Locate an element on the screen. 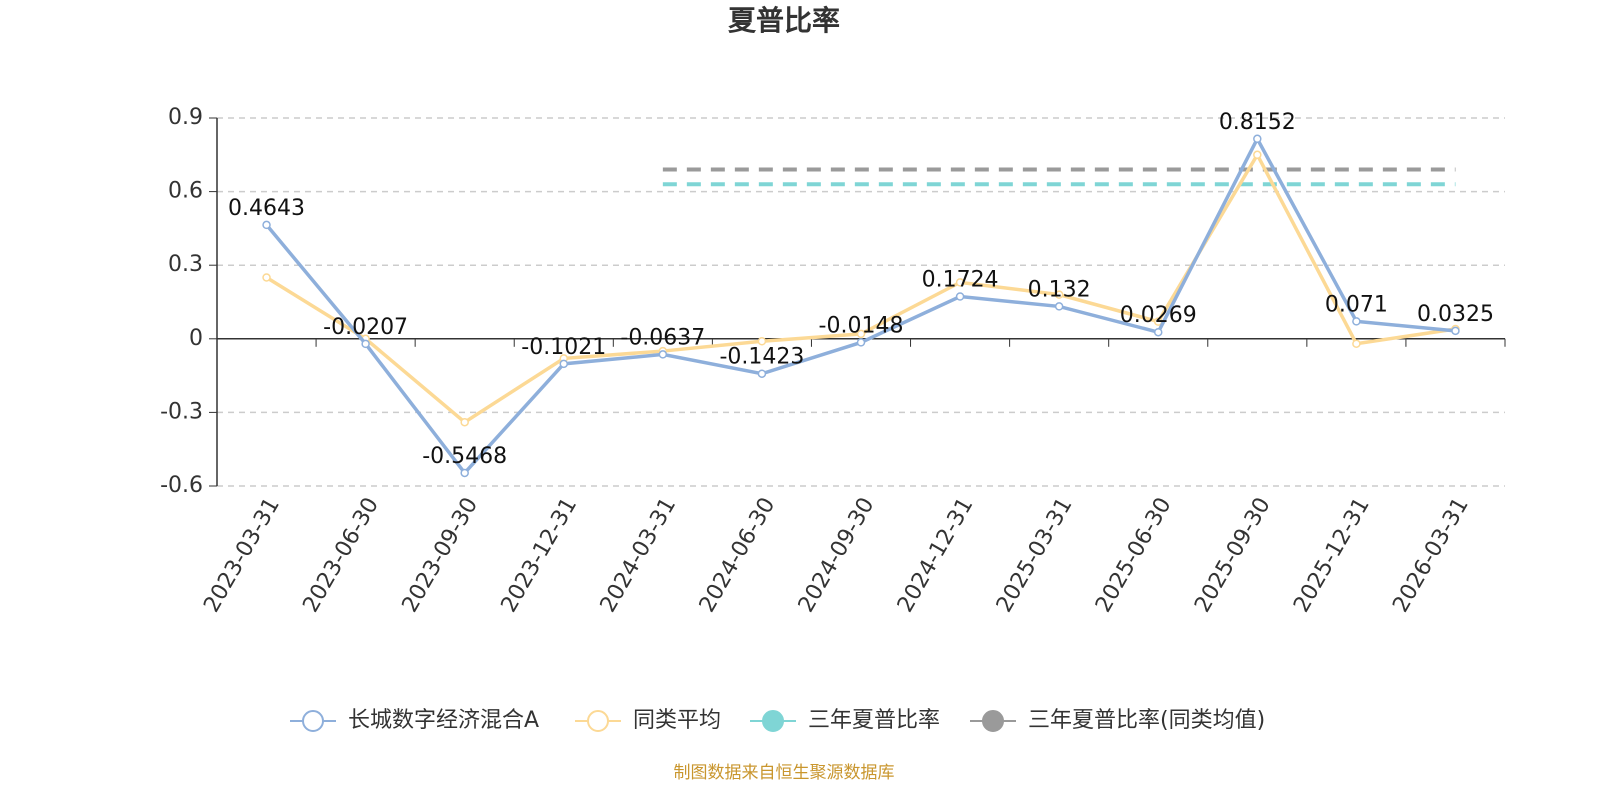  legend-label: 三年夏普比率 is located at coordinates (874, 720).